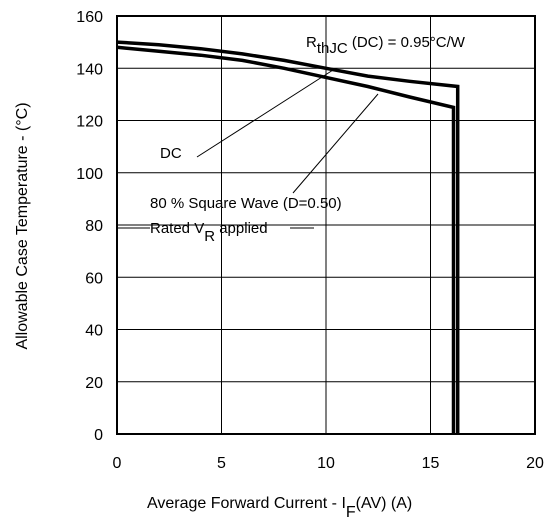 The image size is (546, 523). I want to click on x-tick-label-4: 20, so click(535, 463).